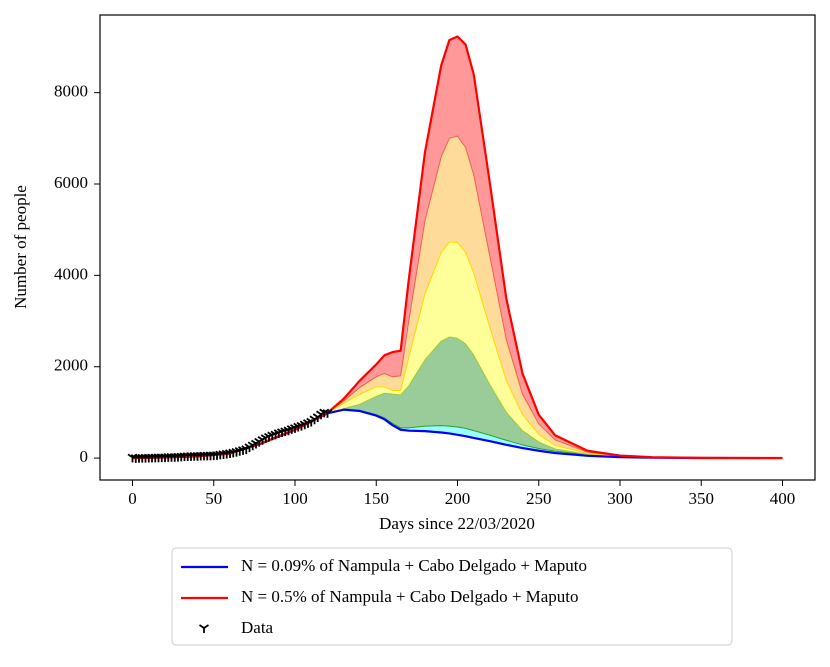 Image resolution: width=830 pixels, height=667 pixels. Describe the element at coordinates (702, 498) in the screenshot. I see `x-tick-label: 350` at that location.